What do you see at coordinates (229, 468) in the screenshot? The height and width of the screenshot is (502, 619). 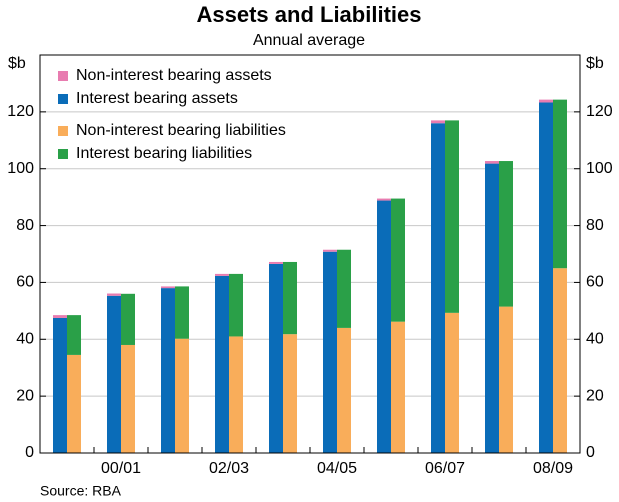 I see `x-tick-label: 02/03` at bounding box center [229, 468].